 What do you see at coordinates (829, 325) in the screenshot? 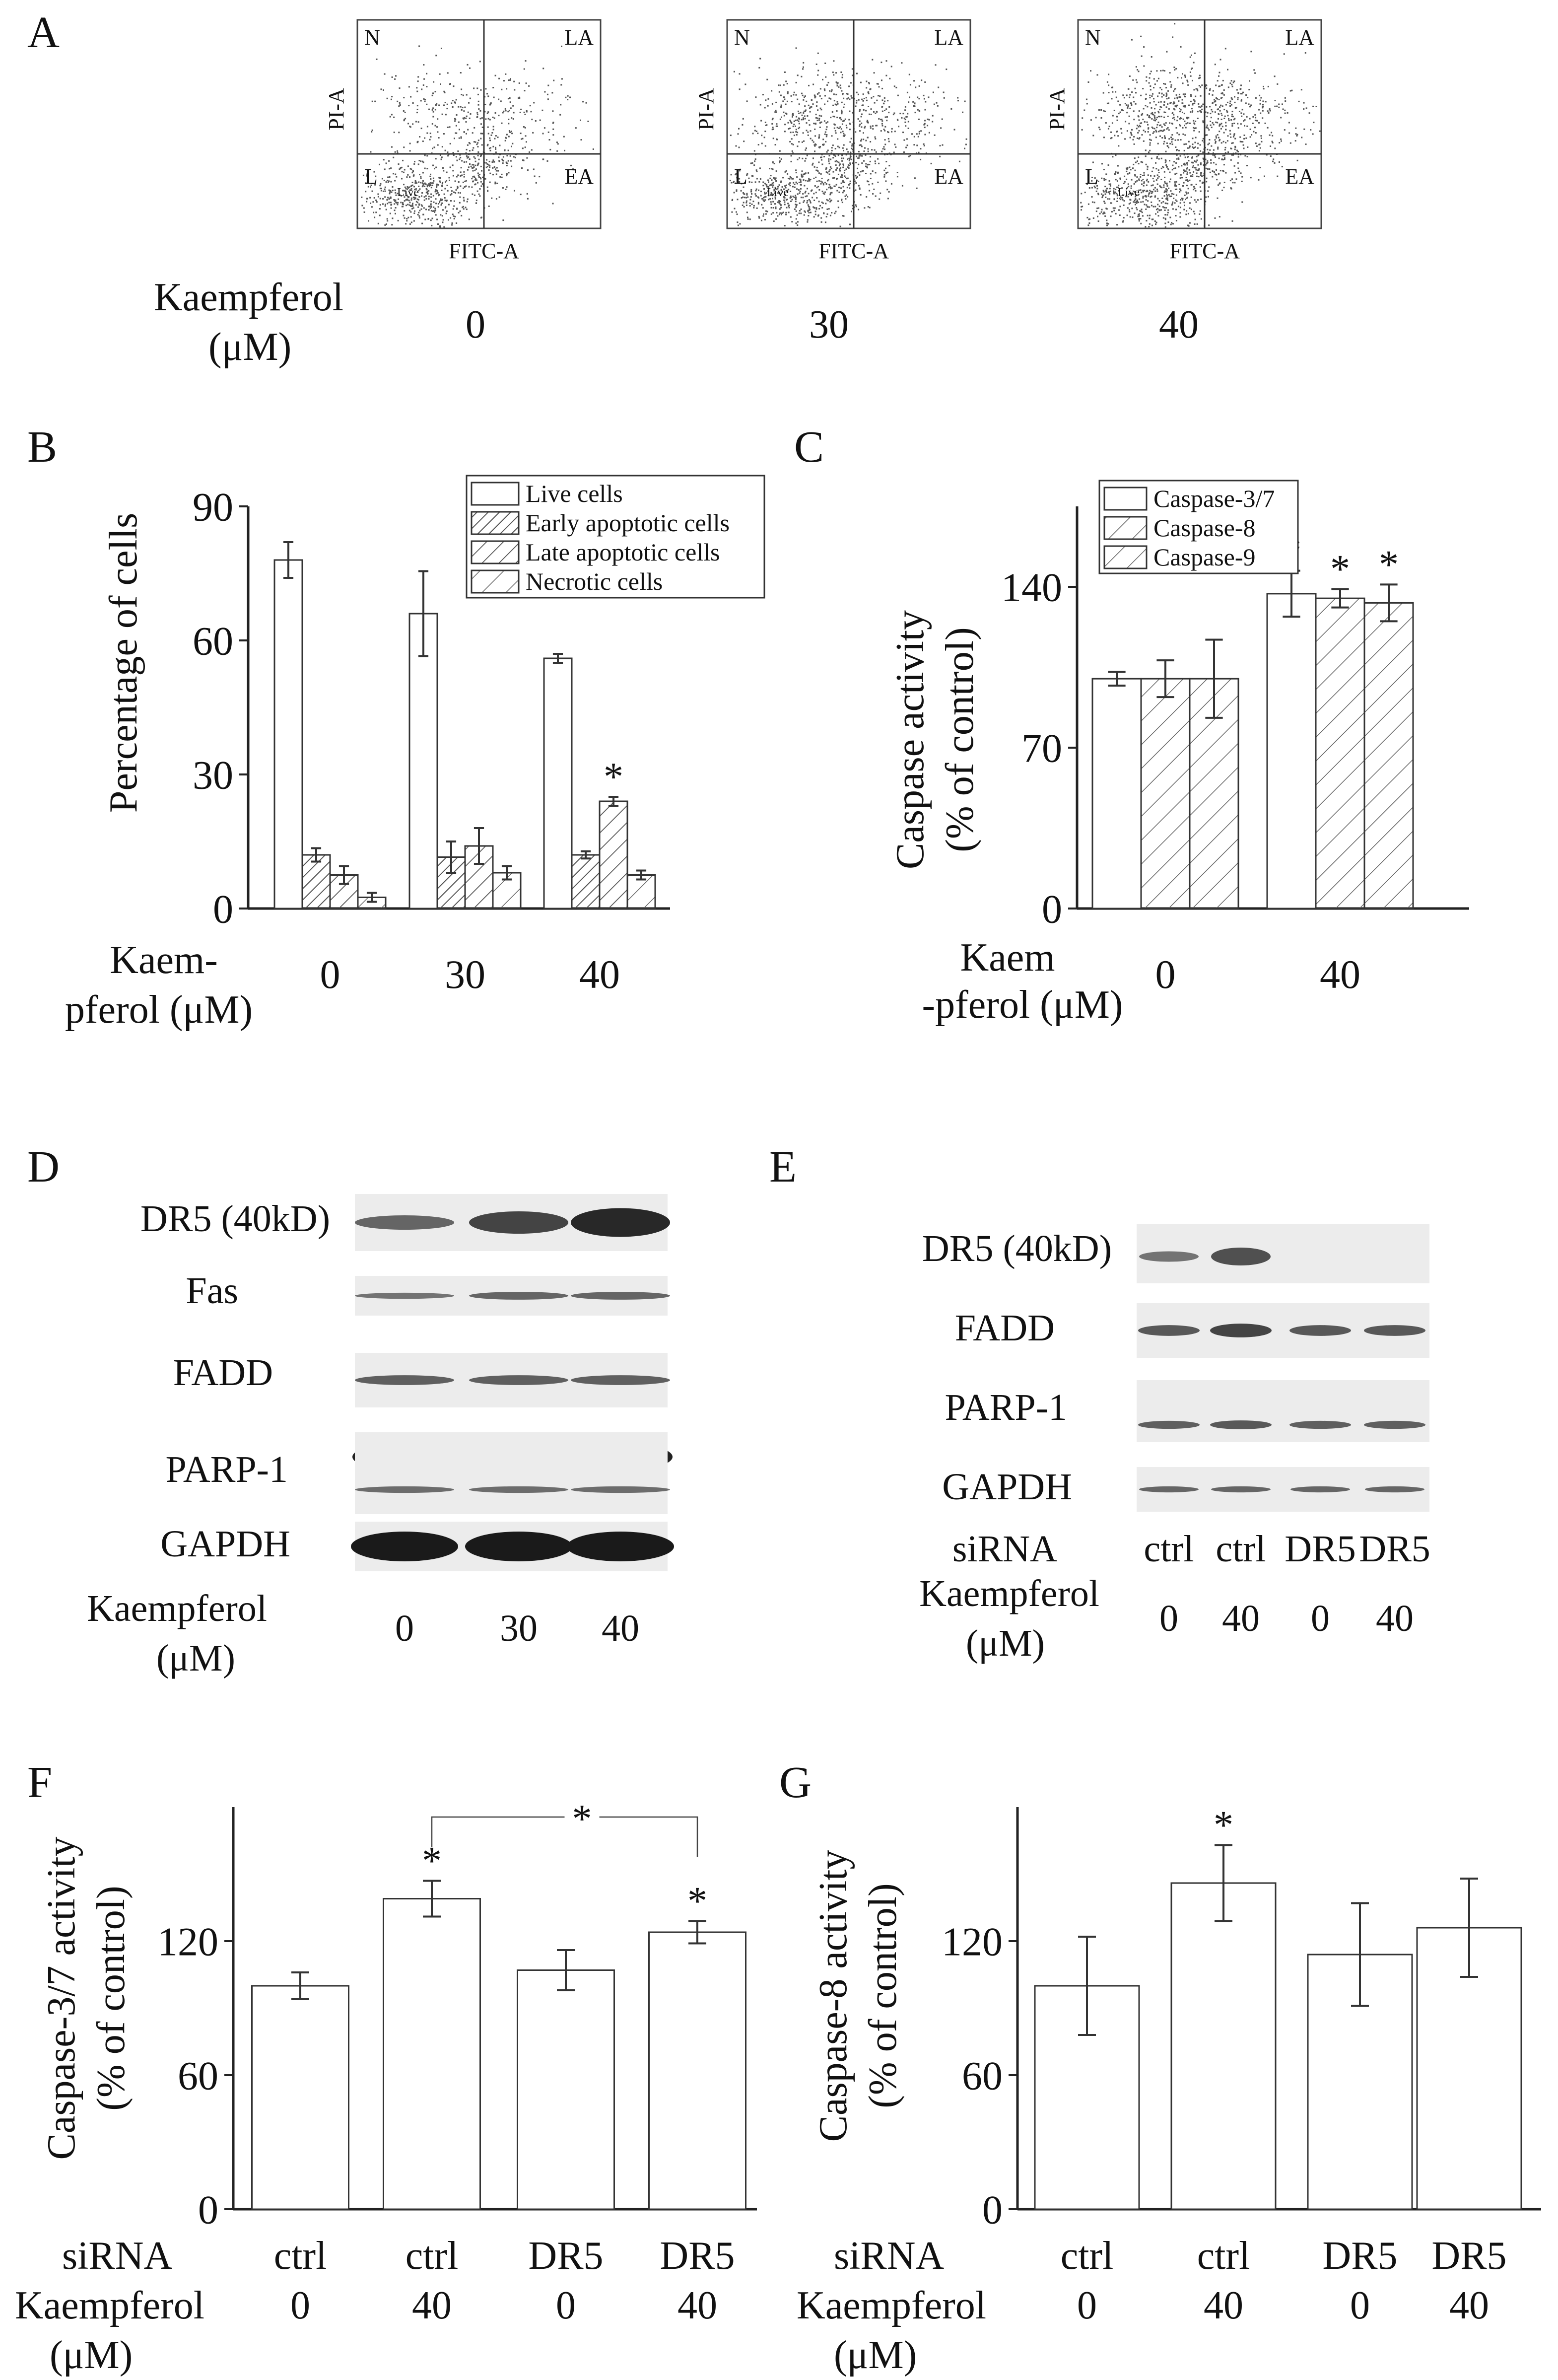
I see `flow-dose-30: 30` at bounding box center [829, 325].